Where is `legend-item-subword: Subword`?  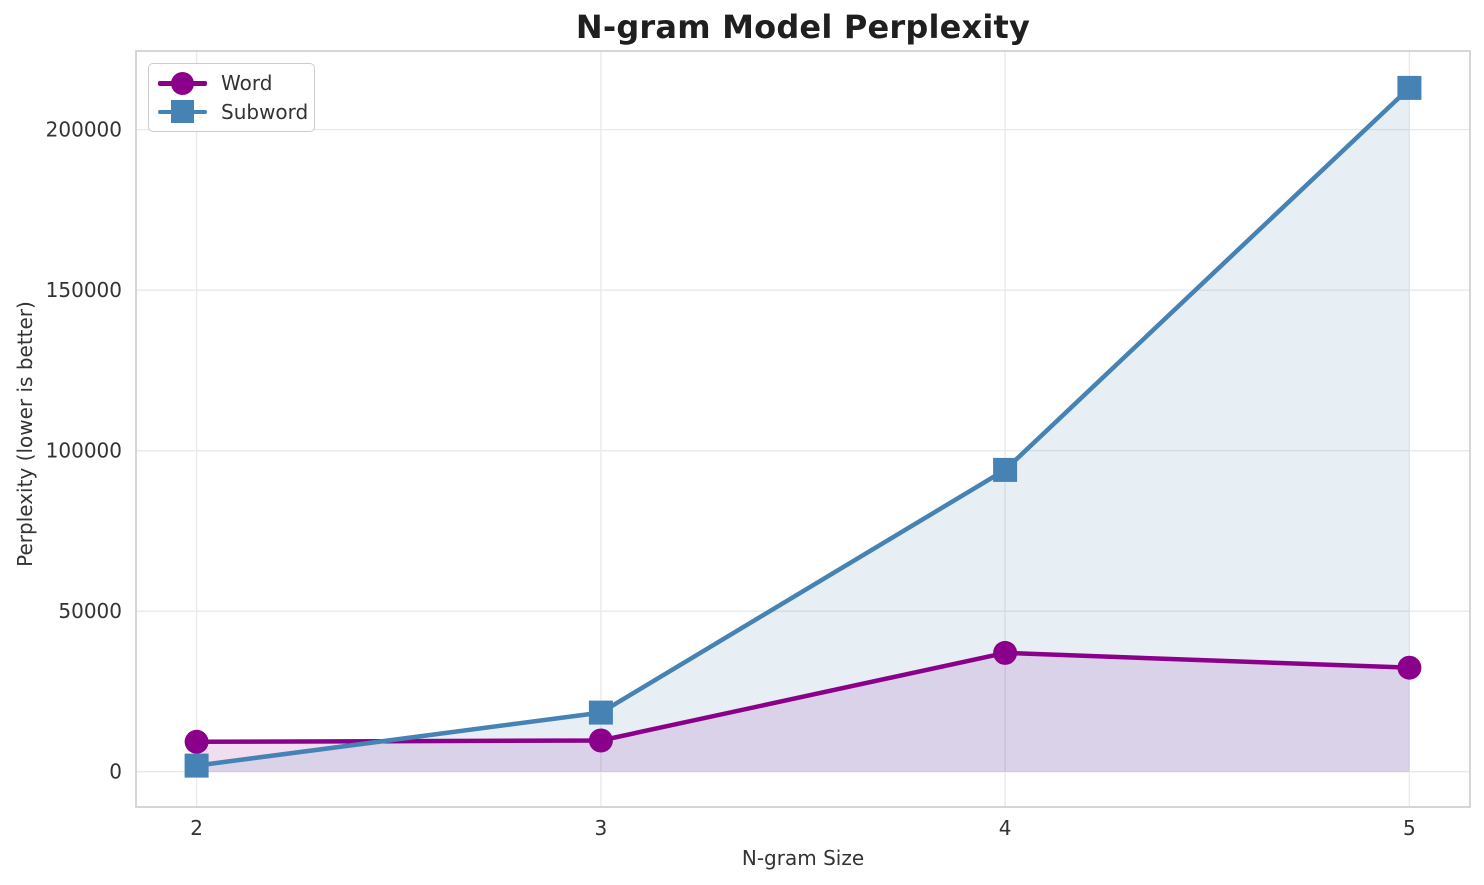 legend-item-subword: Subword is located at coordinates (236, 112).